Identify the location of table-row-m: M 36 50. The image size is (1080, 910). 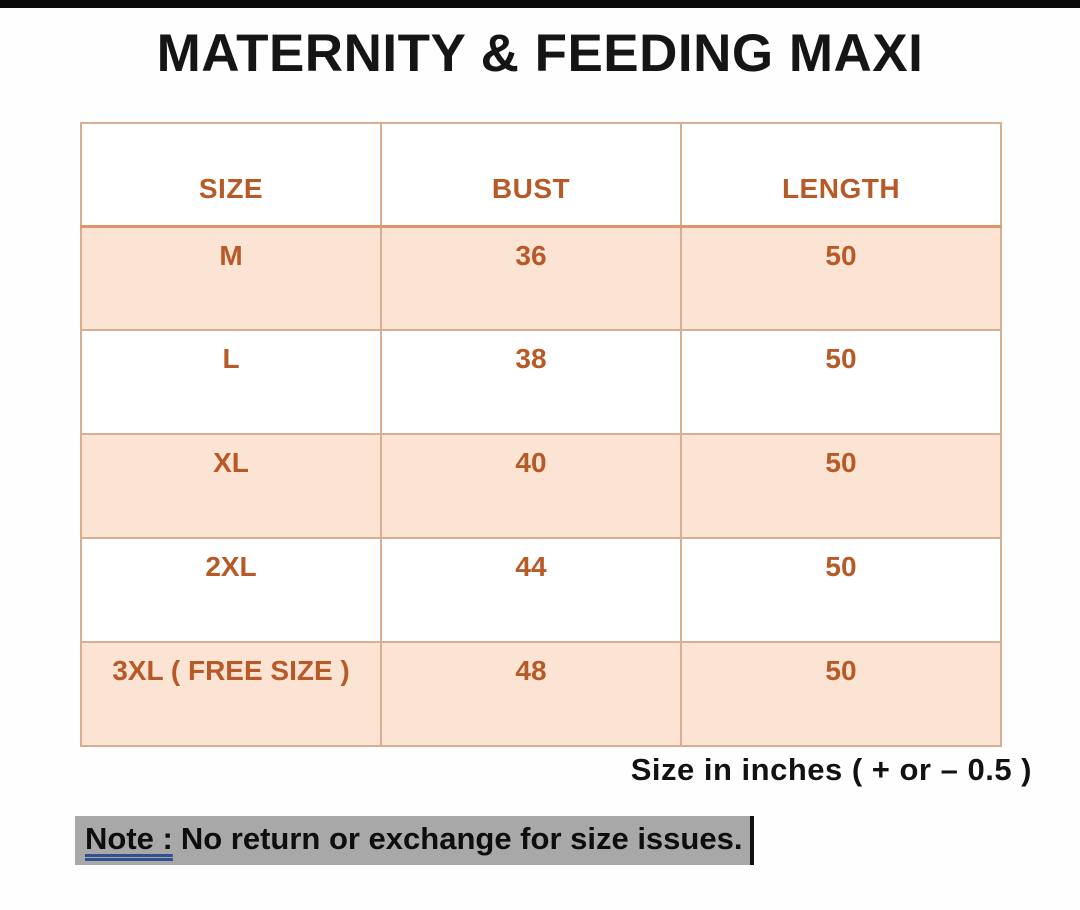
(541, 278).